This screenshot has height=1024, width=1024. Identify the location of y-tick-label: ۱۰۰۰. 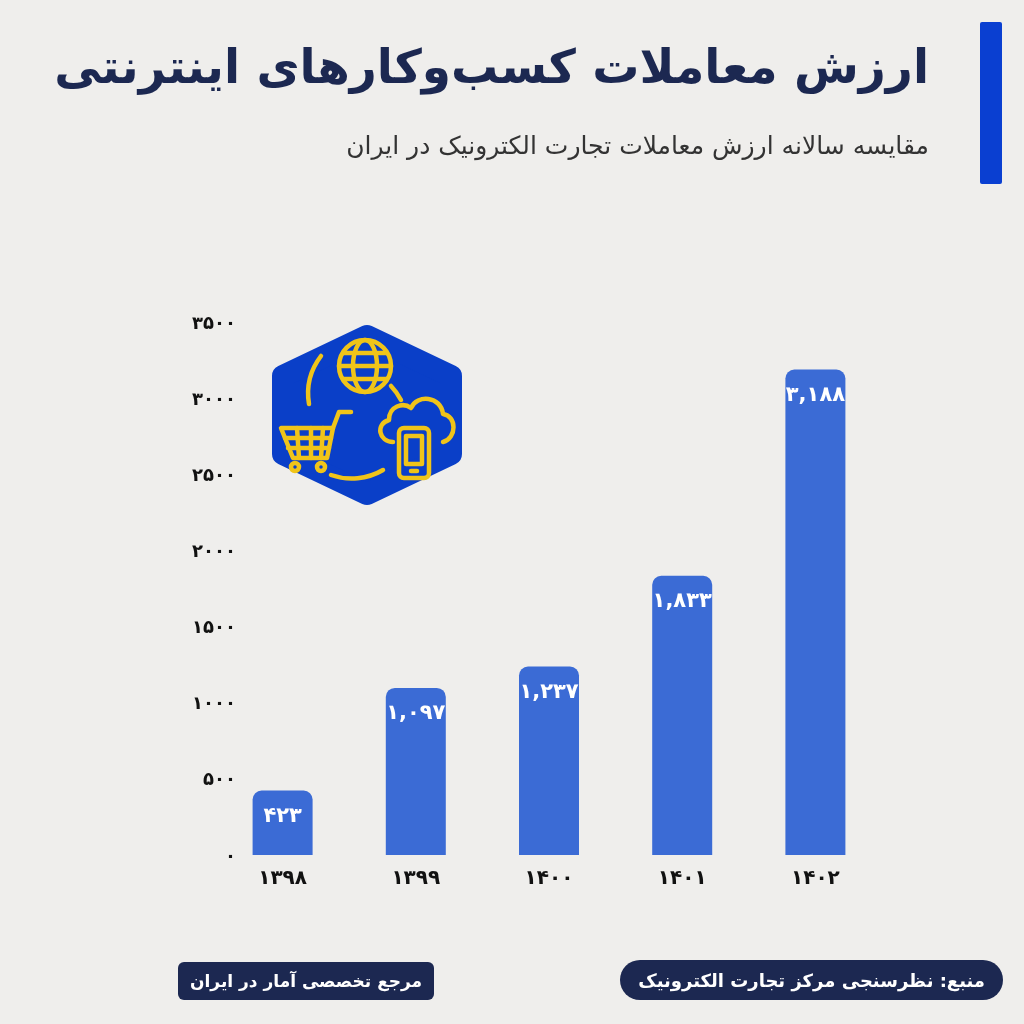
(214, 703).